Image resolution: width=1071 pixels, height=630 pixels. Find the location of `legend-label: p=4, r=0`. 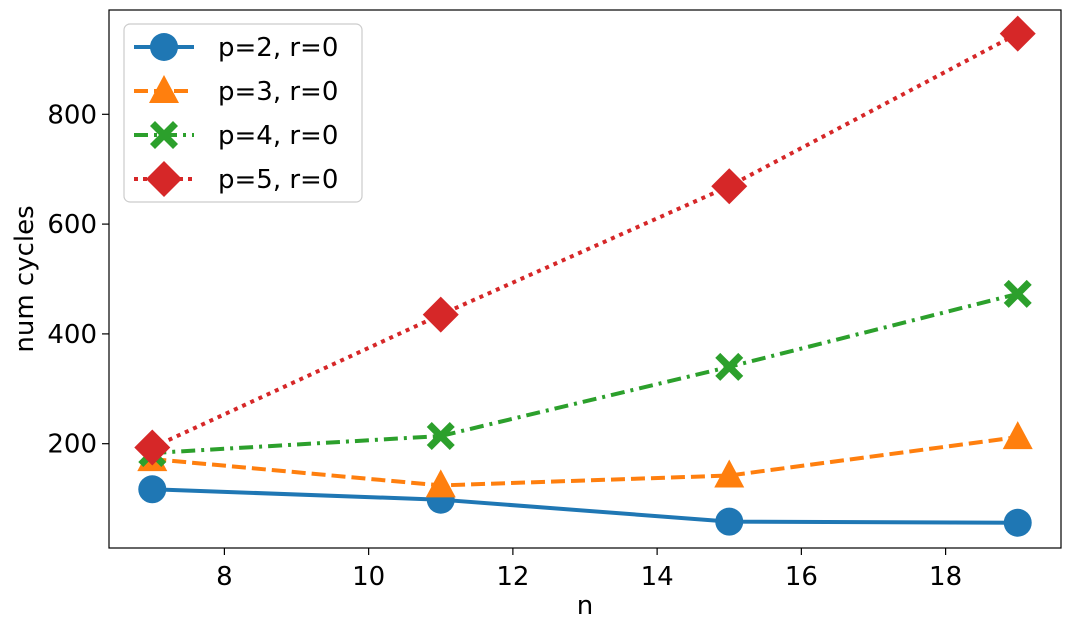

legend-label: p=4, r=0 is located at coordinates (278, 136).